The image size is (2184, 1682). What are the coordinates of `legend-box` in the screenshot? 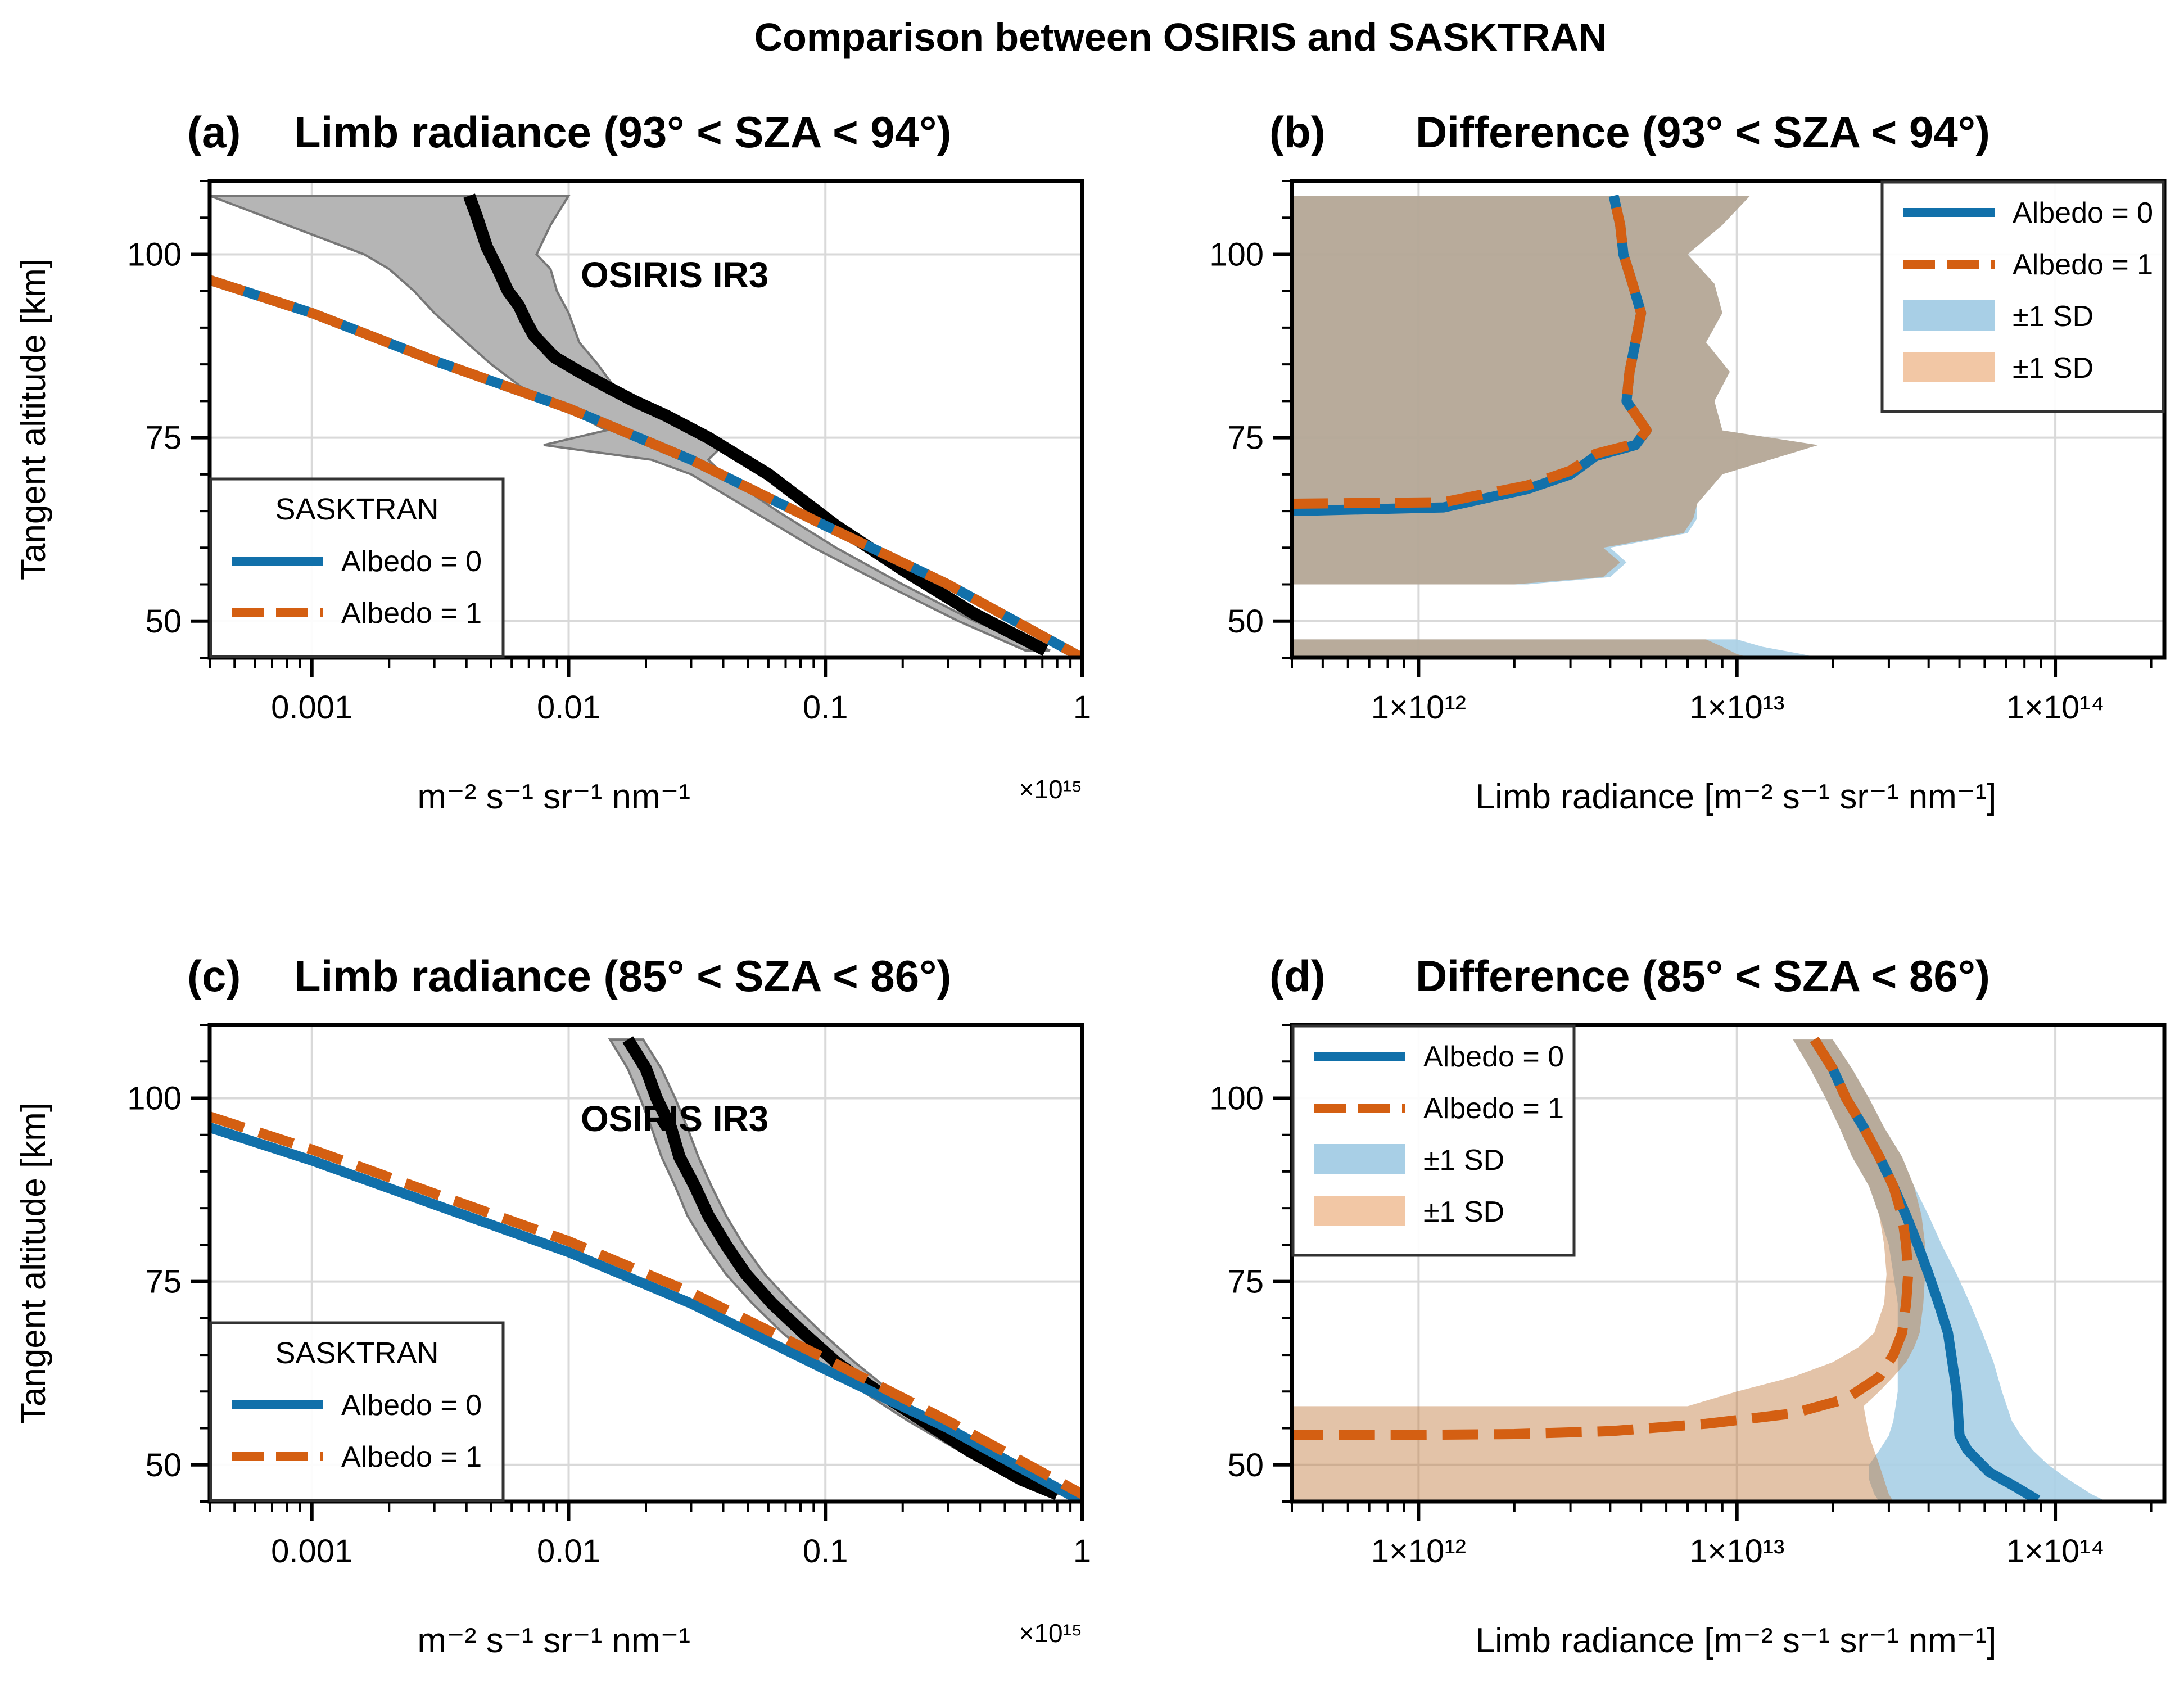 It's located at (357, 1411).